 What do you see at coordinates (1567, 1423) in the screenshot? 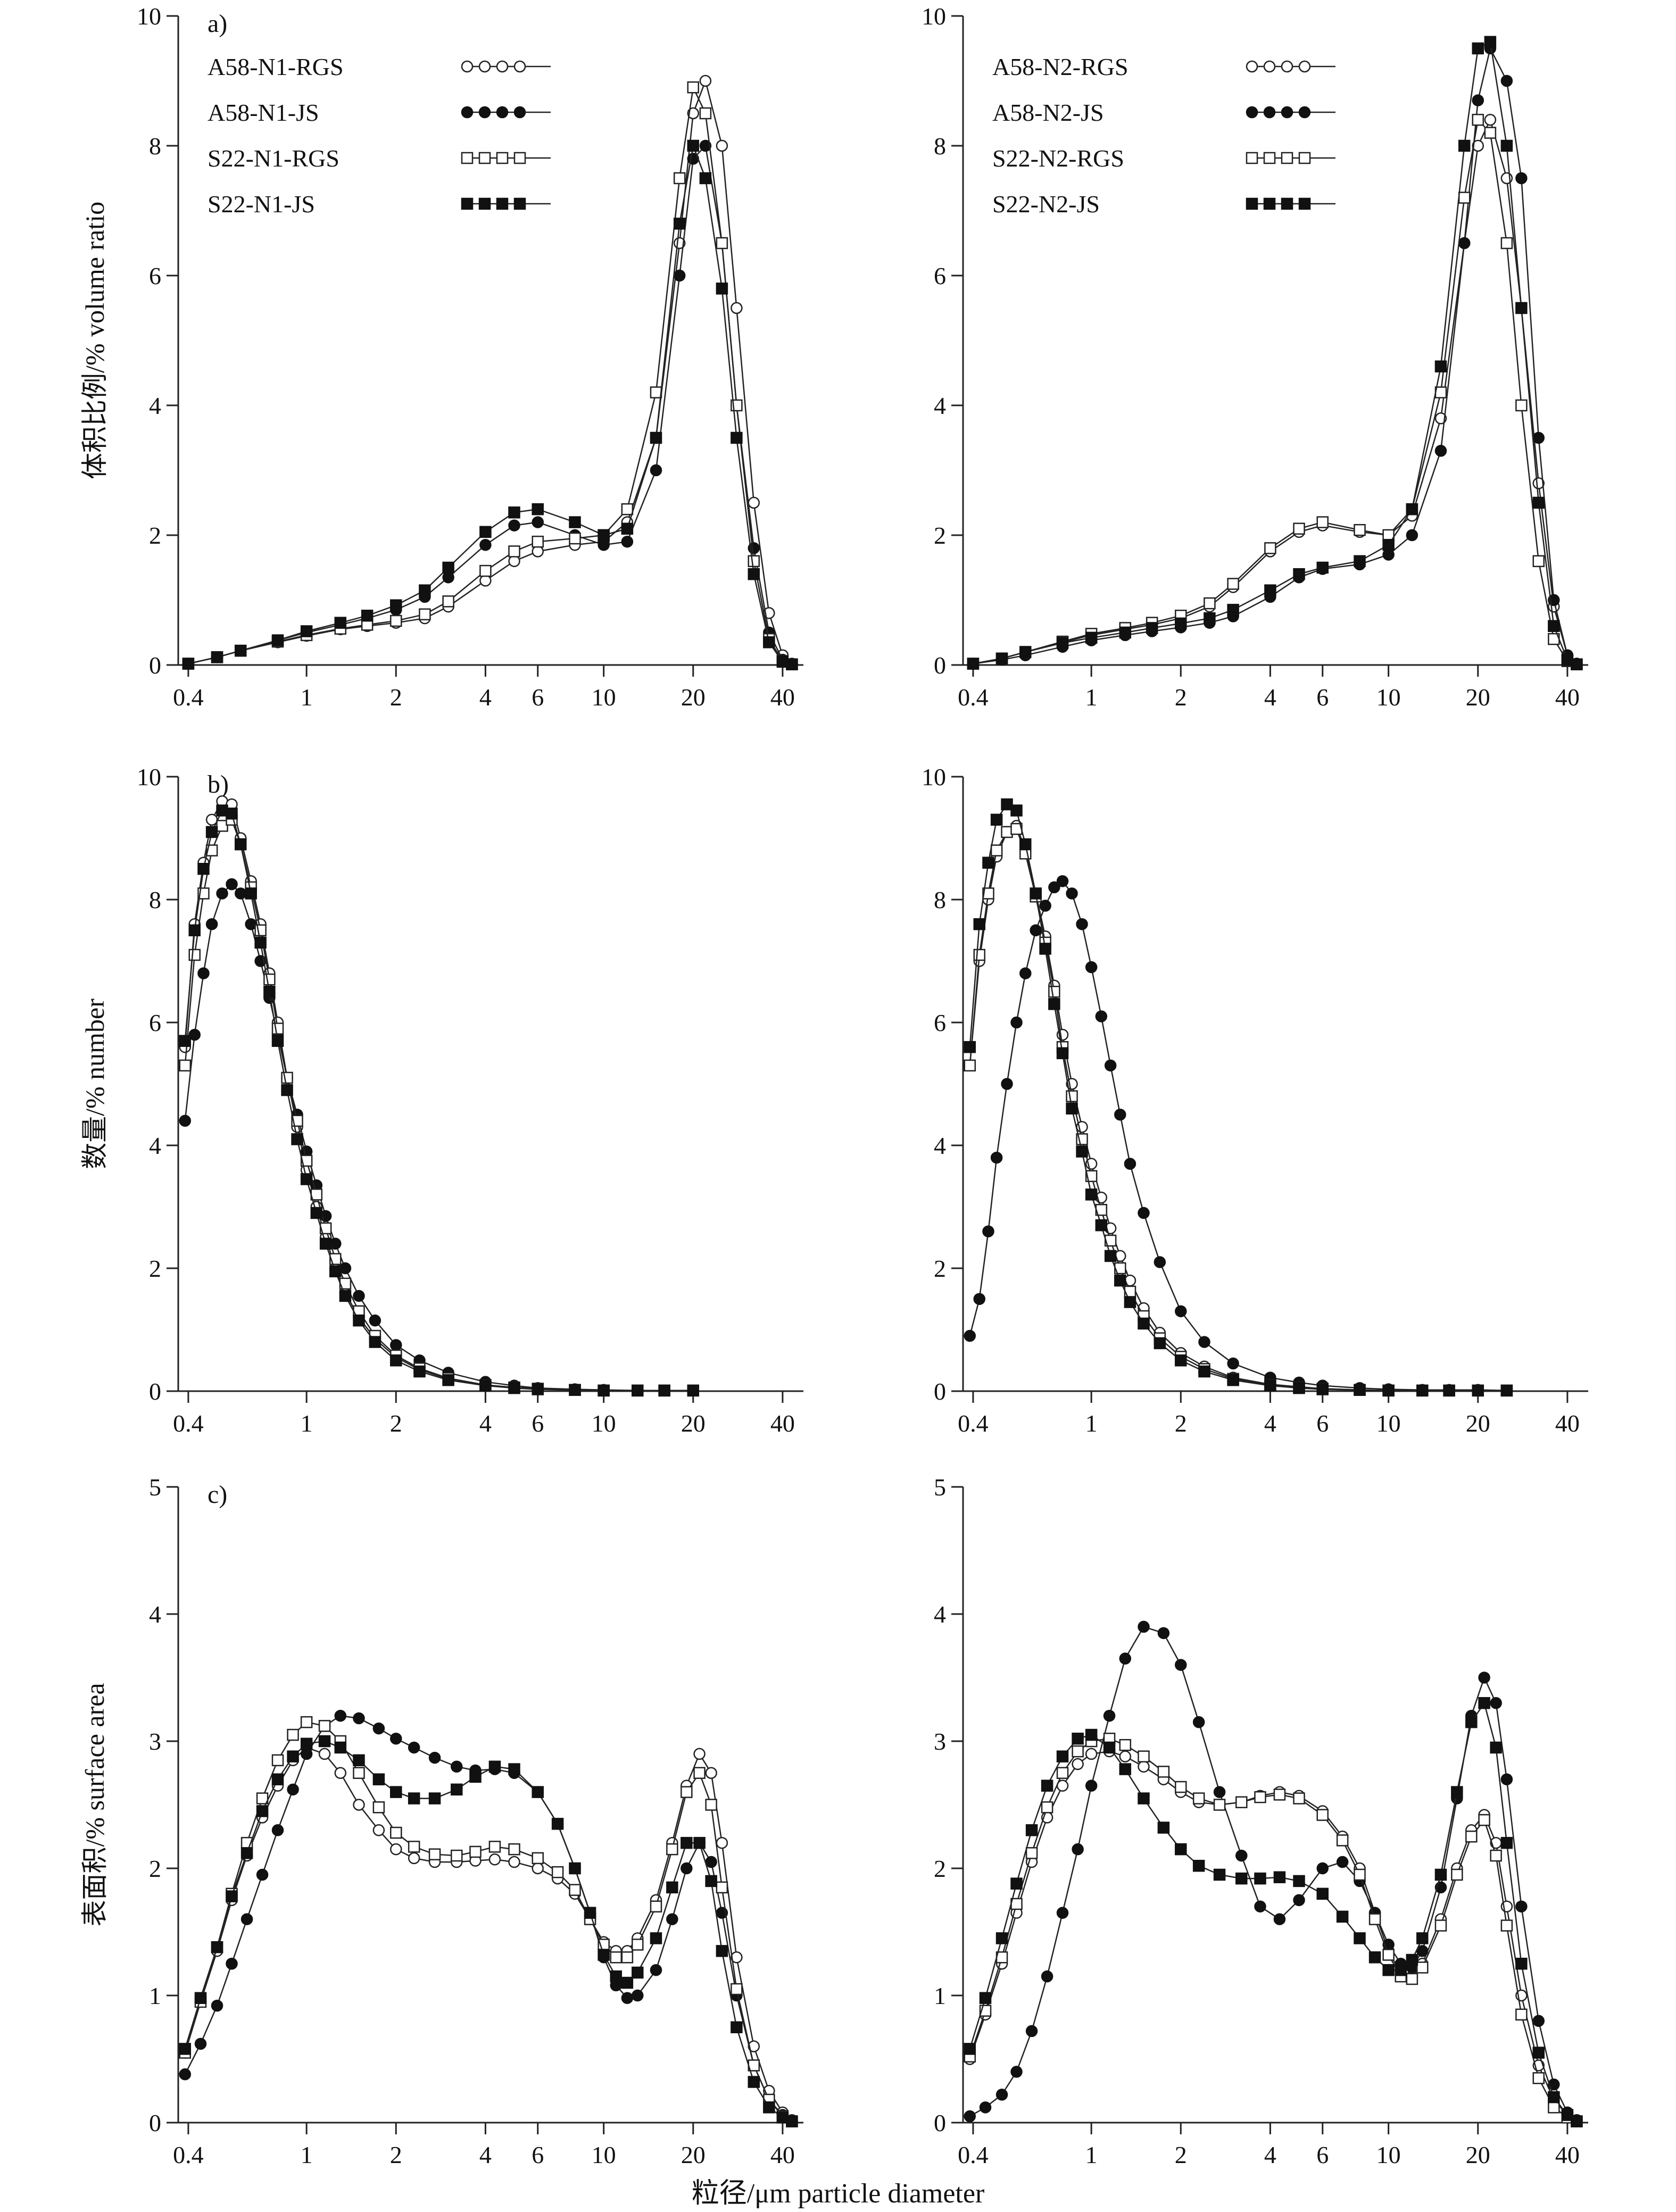
I see `x-tick-label: 40` at bounding box center [1567, 1423].